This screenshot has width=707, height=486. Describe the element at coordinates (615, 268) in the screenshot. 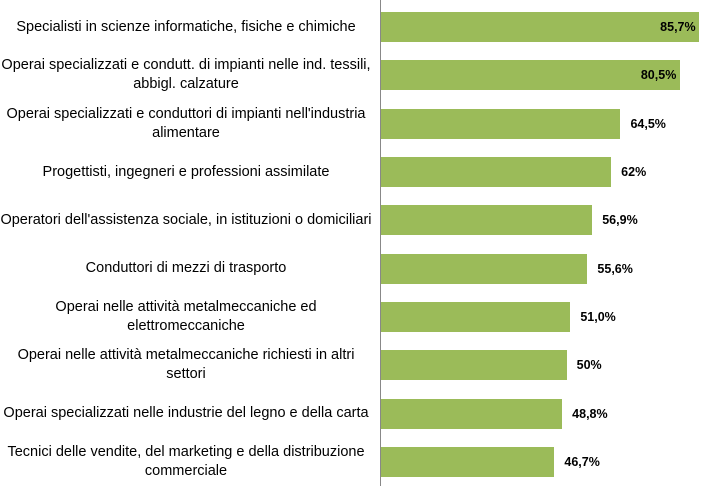

I see `value-label: 55,6%` at that location.